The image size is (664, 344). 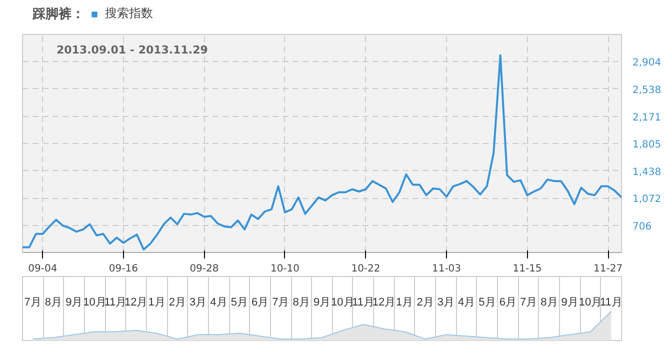 What do you see at coordinates (365, 269) in the screenshot?
I see `x-tick-label: 10-22` at bounding box center [365, 269].